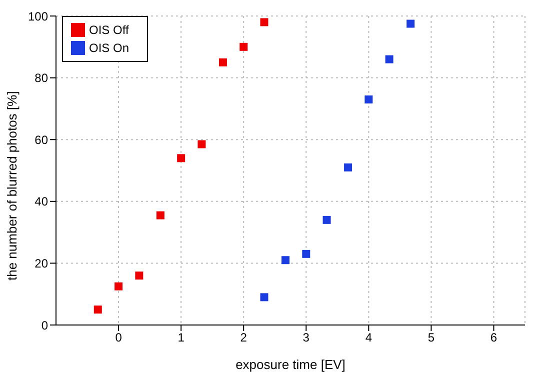 Image resolution: width=550 pixels, height=380 pixels. Describe the element at coordinates (244, 337) in the screenshot. I see `x-tick-label: 2` at that location.